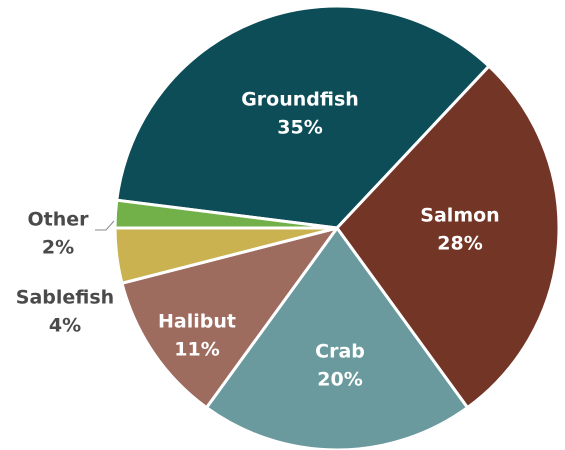 This screenshot has height=450, width=565. I want to click on slice-label: Crab, so click(340, 352).